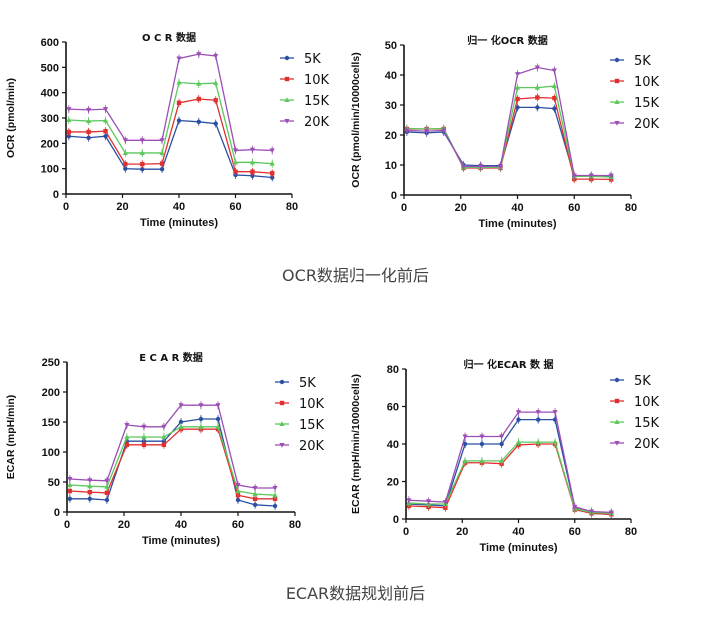  Describe the element at coordinates (517, 224) in the screenshot. I see `x-axis-label: Time (minutes)` at that location.